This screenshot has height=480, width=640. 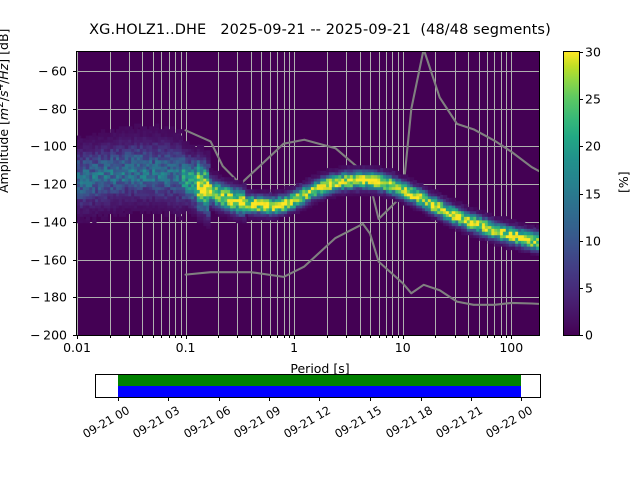 I want to click on colorbar-tick-label: 10, so click(x=593, y=241).